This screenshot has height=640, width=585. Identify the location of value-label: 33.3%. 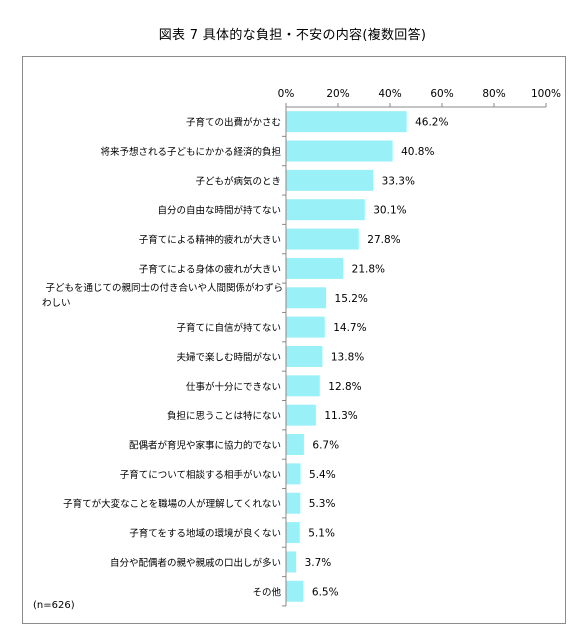
(398, 181).